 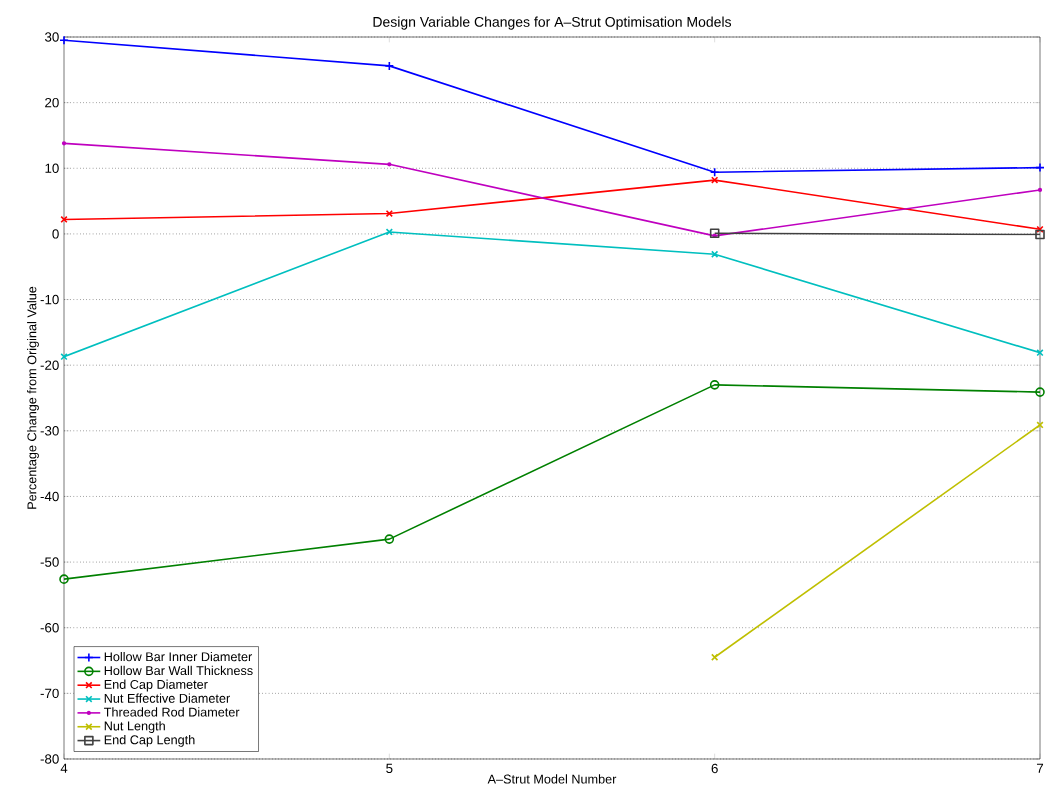 I want to click on y-tick-label: -80, so click(x=49, y=759).